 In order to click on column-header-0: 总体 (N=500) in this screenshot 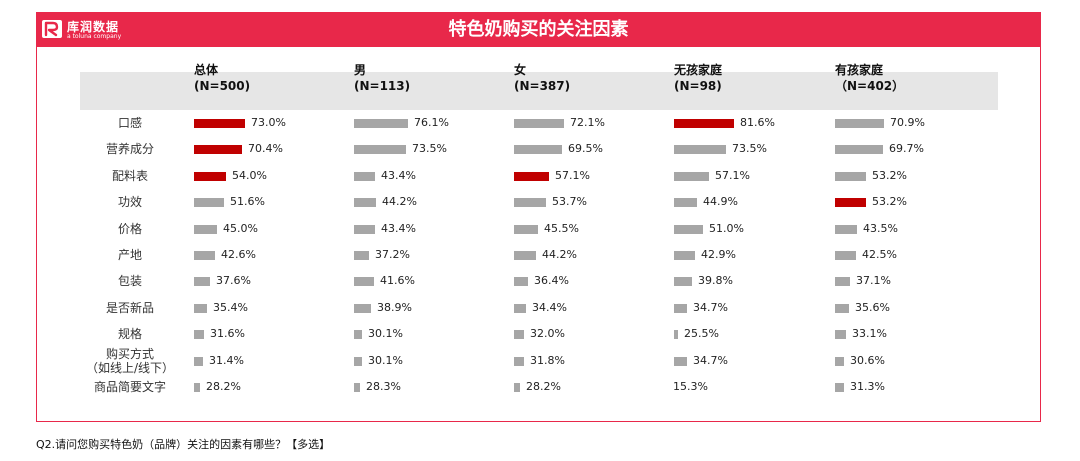, I will do `click(222, 78)`.